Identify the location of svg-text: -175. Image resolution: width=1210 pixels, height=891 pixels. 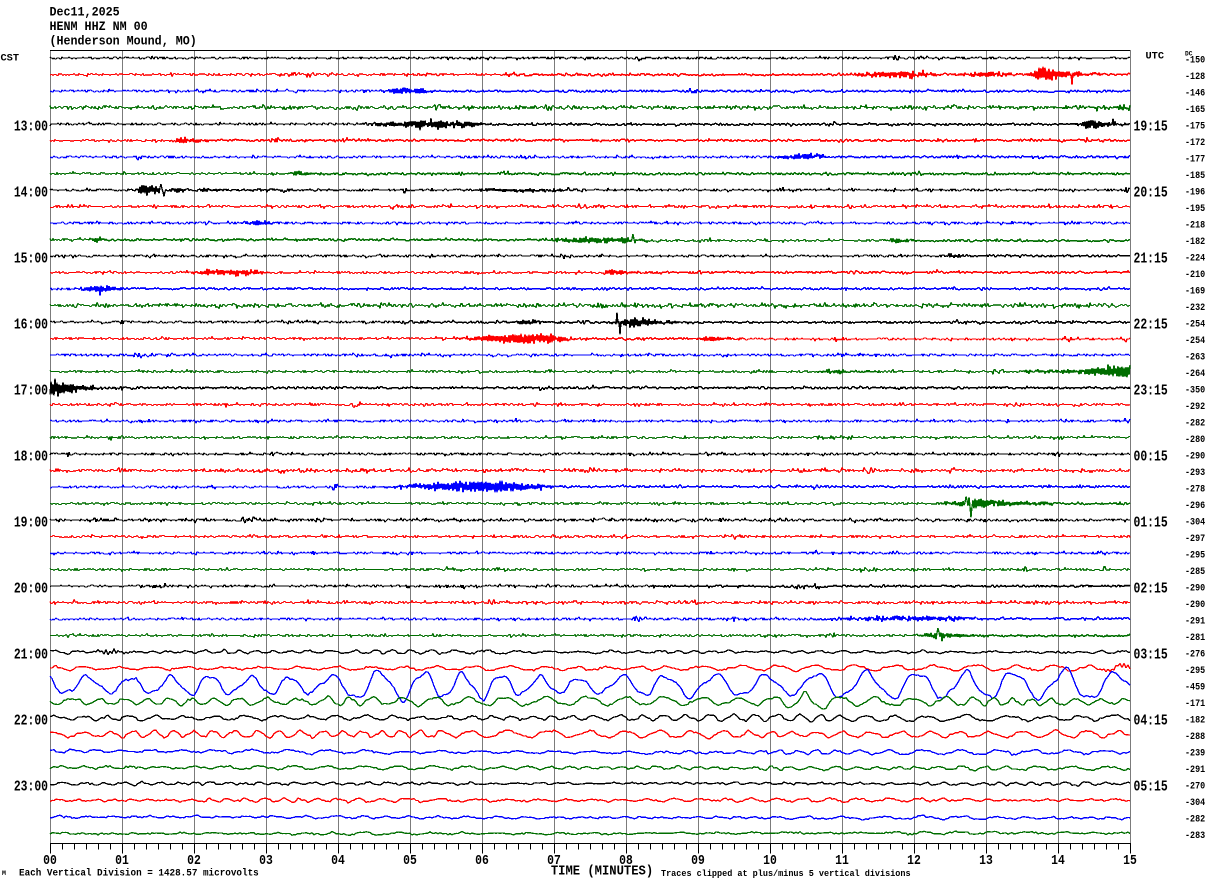
(1195, 126).